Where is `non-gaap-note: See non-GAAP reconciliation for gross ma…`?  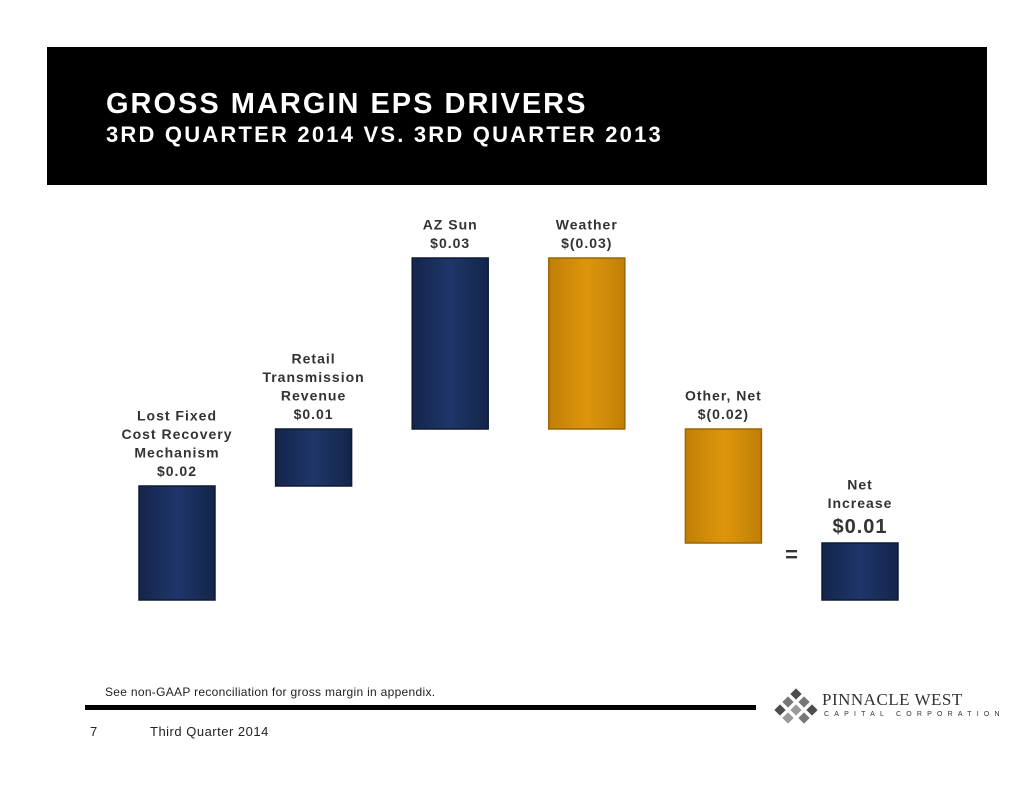
non-gaap-note: See non-GAAP reconciliation for gross ma… is located at coordinates (270, 692).